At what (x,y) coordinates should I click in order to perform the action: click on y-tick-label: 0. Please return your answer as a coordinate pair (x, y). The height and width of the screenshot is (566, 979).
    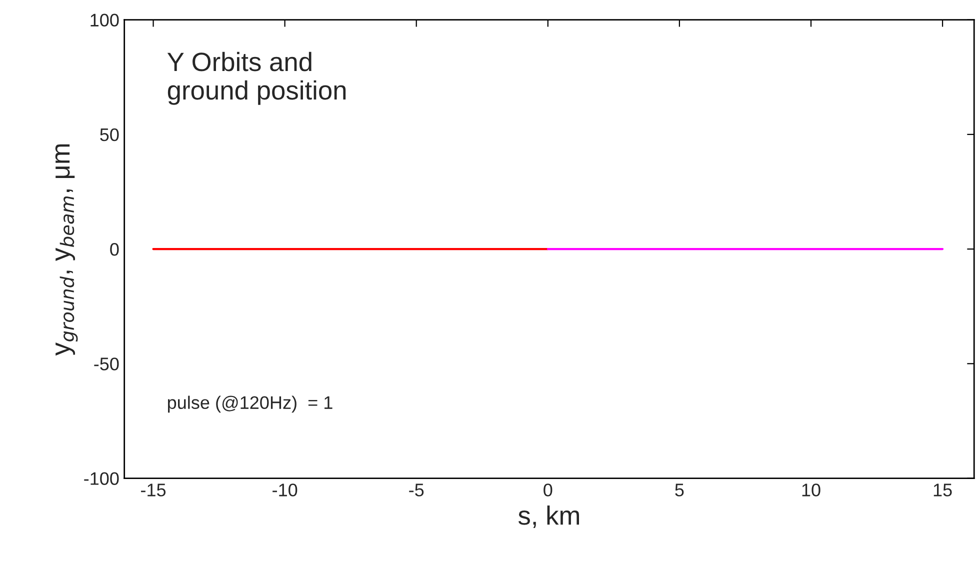
    Looking at the image, I should click on (114, 249).